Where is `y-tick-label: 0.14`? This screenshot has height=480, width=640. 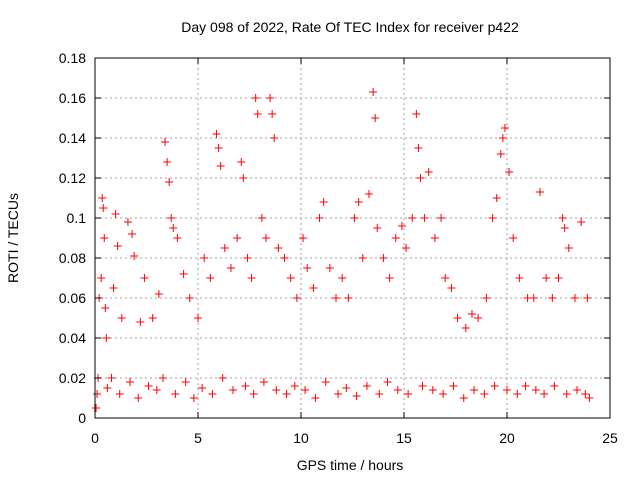
y-tick-label: 0.14 is located at coordinates (72, 138).